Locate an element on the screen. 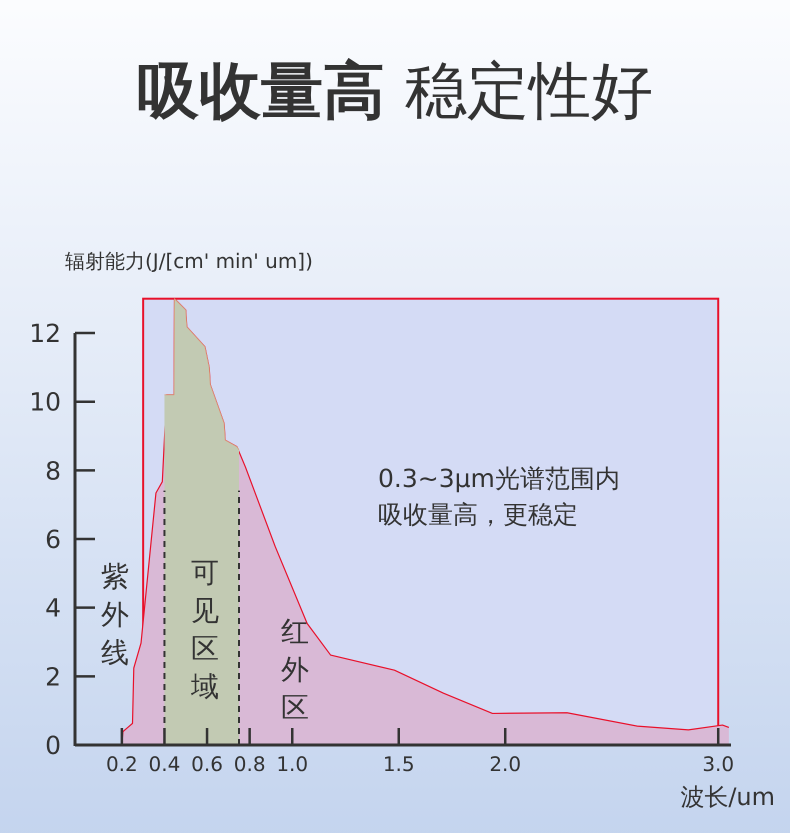  x-tick-label: 0.4 is located at coordinates (164, 764).